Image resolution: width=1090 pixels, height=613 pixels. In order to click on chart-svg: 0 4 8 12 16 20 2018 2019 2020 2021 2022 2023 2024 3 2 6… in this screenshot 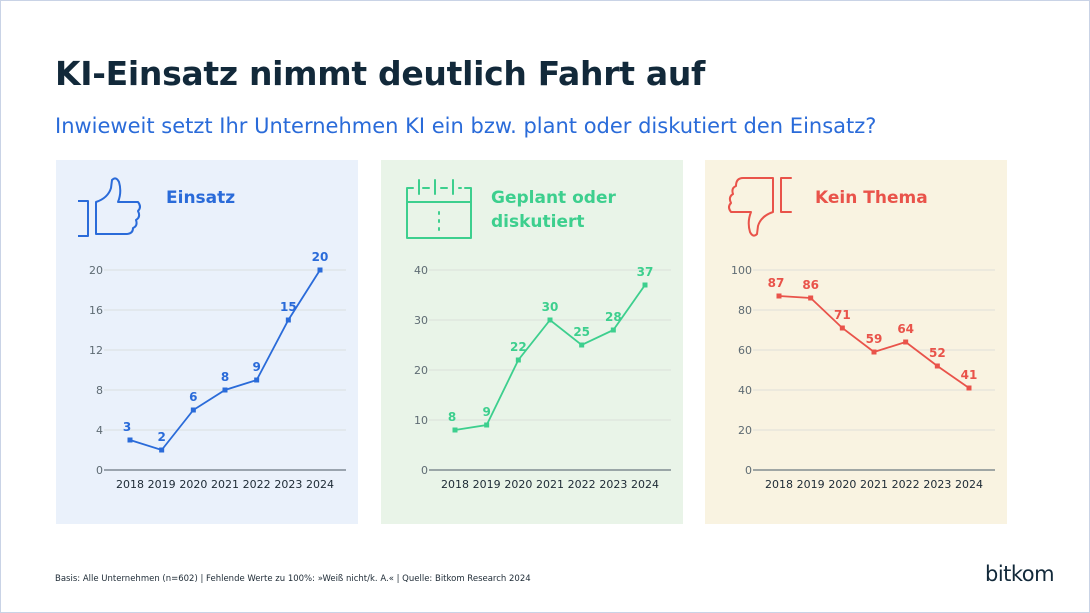, I will do `click(217, 370)`.